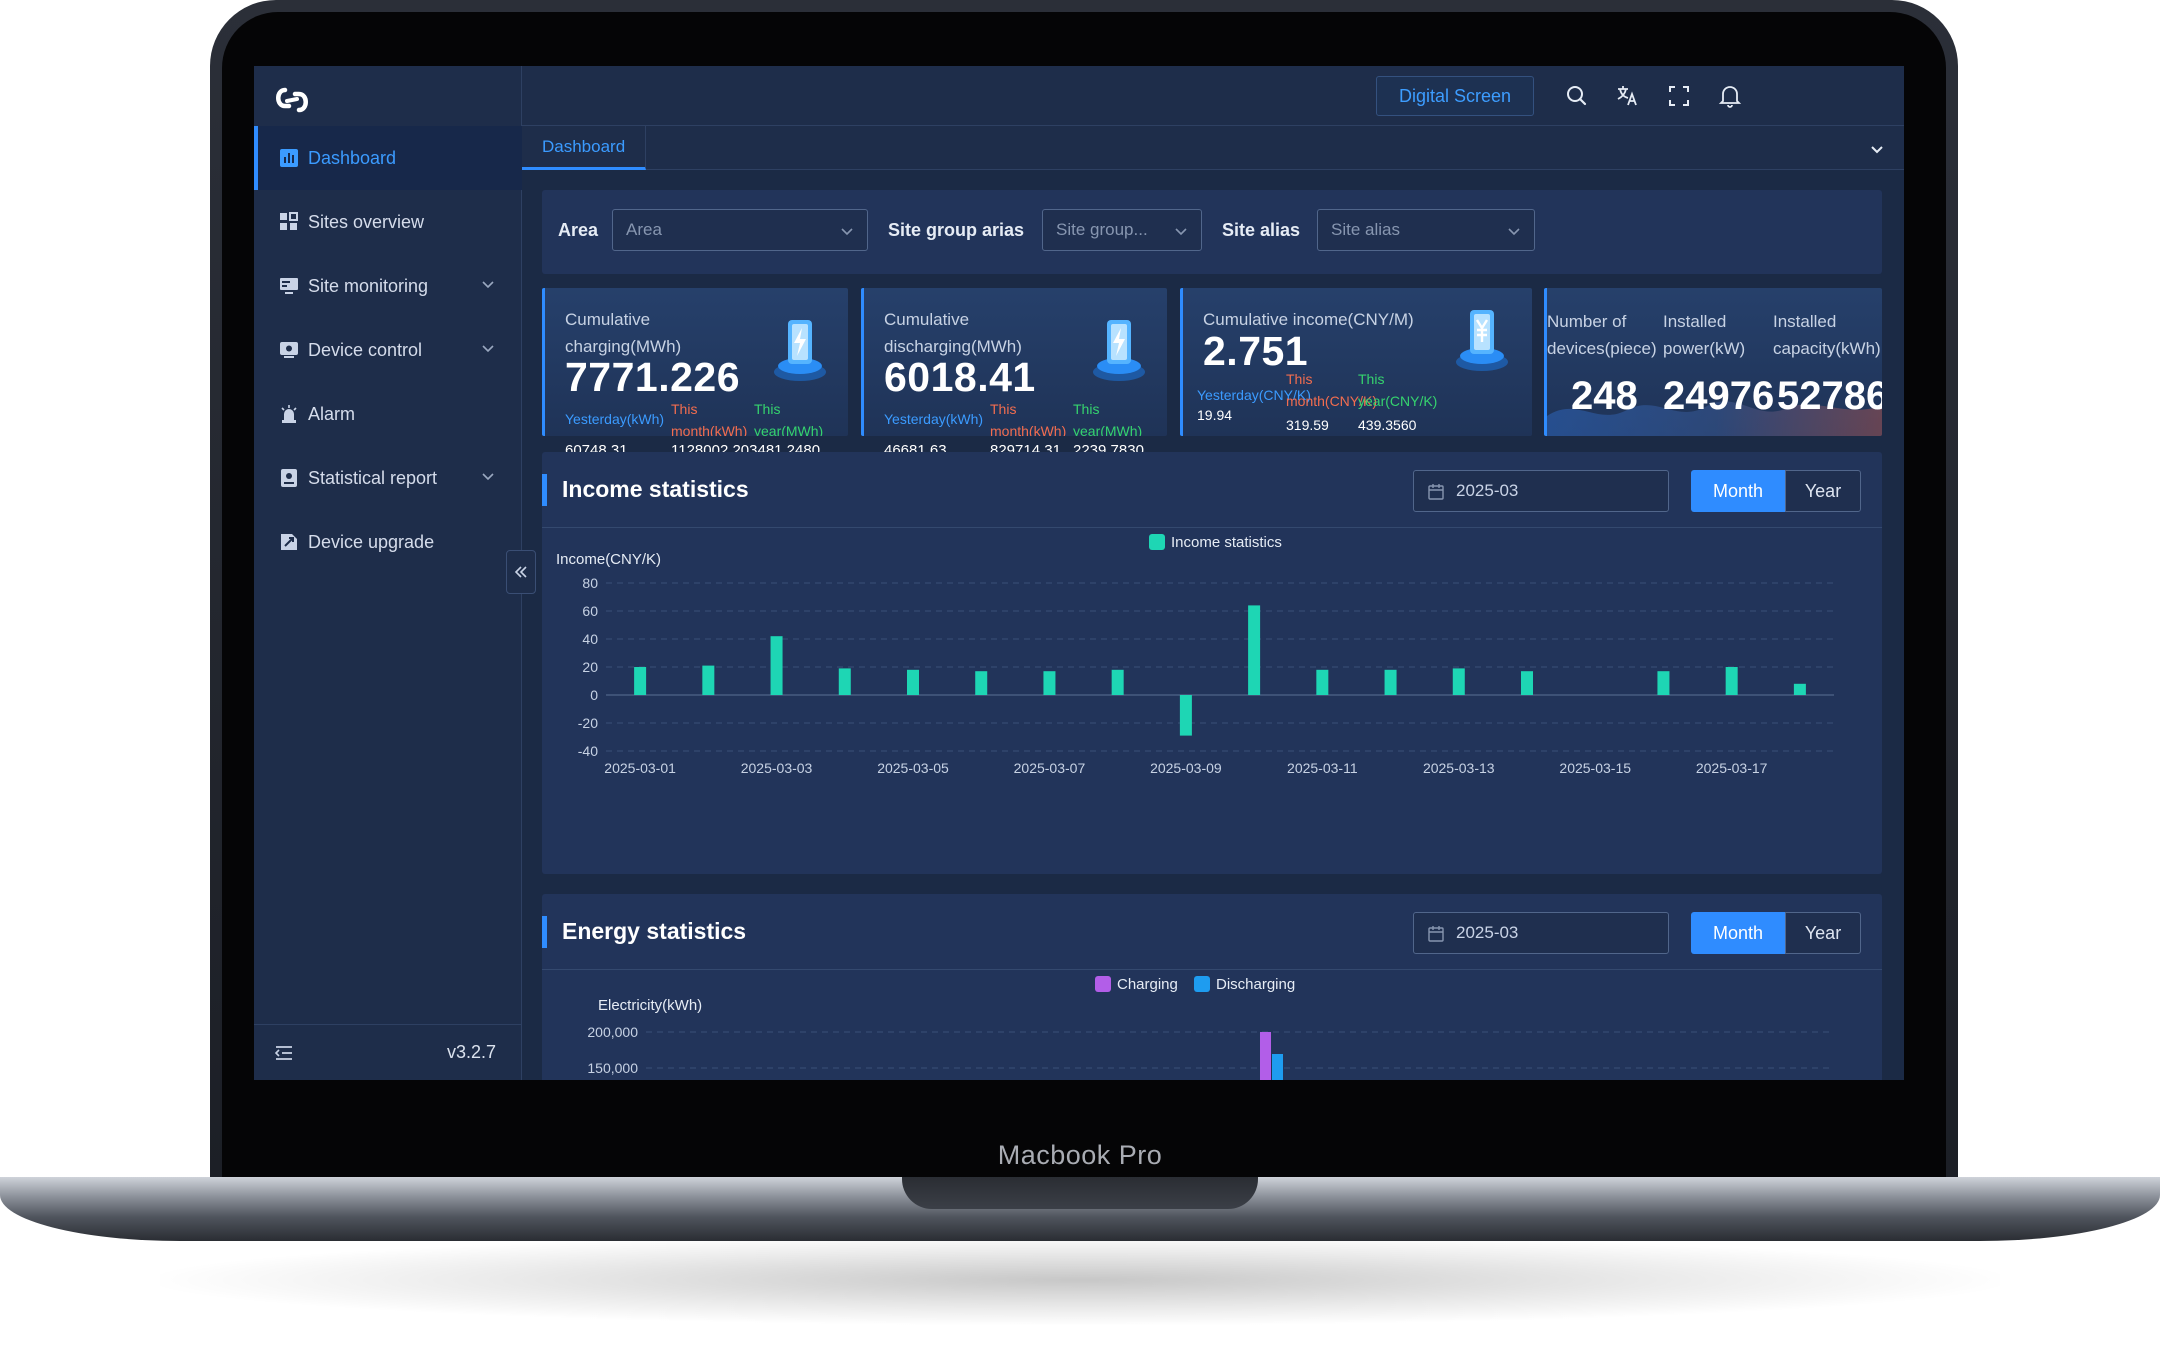 The image size is (2160, 1354). I want to click on digital-screen-button: Digital Screen, so click(1455, 96).